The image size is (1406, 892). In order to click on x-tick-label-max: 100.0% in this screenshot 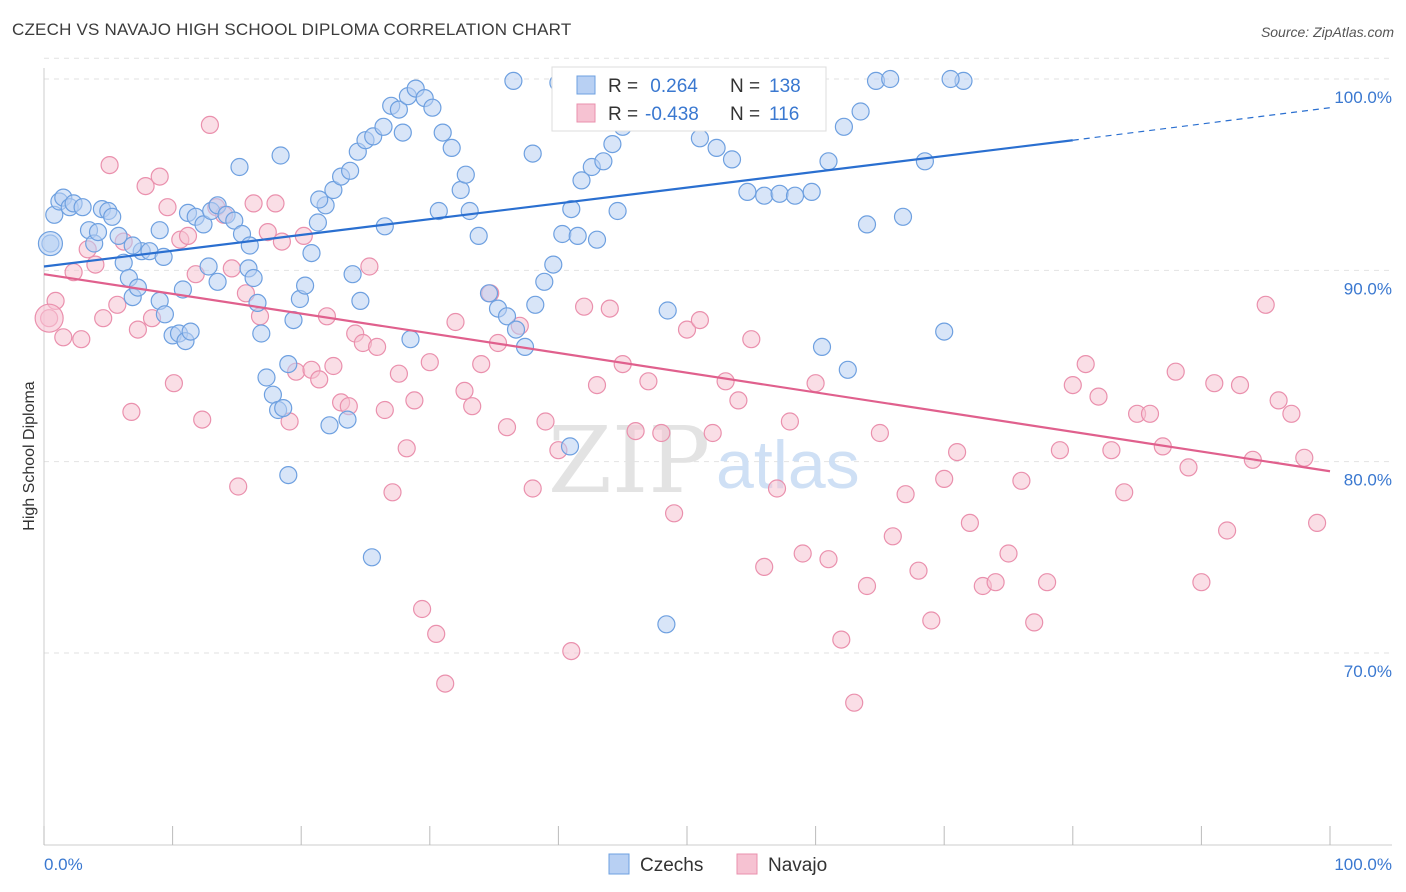, I will do `click(1363, 864)`.